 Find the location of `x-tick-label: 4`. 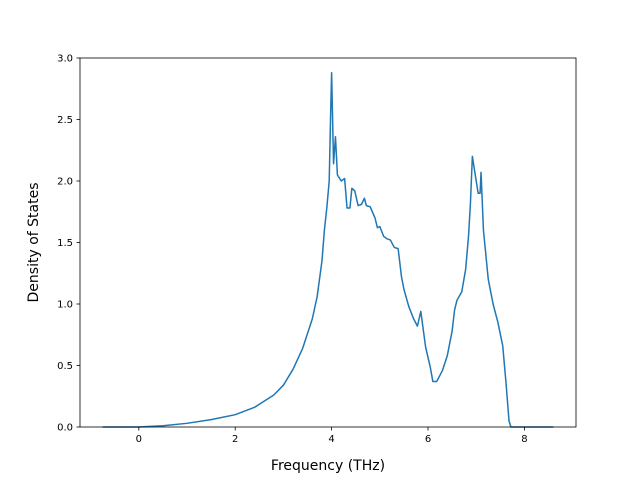

x-tick-label: 4 is located at coordinates (331, 439).